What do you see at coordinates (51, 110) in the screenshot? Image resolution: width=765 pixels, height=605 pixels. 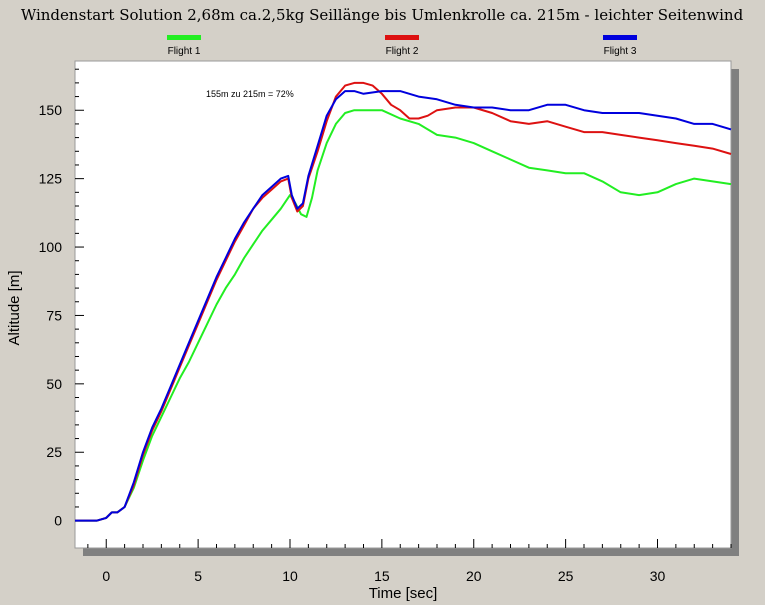 I see `y-tick-label: 150` at bounding box center [51, 110].